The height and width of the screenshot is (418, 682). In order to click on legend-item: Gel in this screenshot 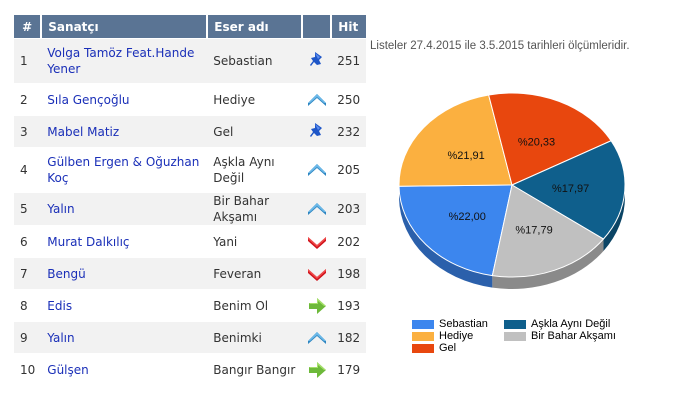, I will do `click(458, 348)`.